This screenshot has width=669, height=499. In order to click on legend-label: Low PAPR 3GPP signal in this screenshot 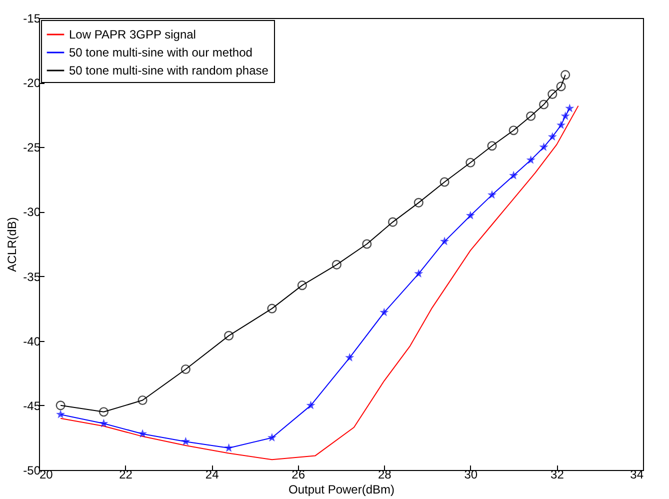, I will do `click(132, 35)`.